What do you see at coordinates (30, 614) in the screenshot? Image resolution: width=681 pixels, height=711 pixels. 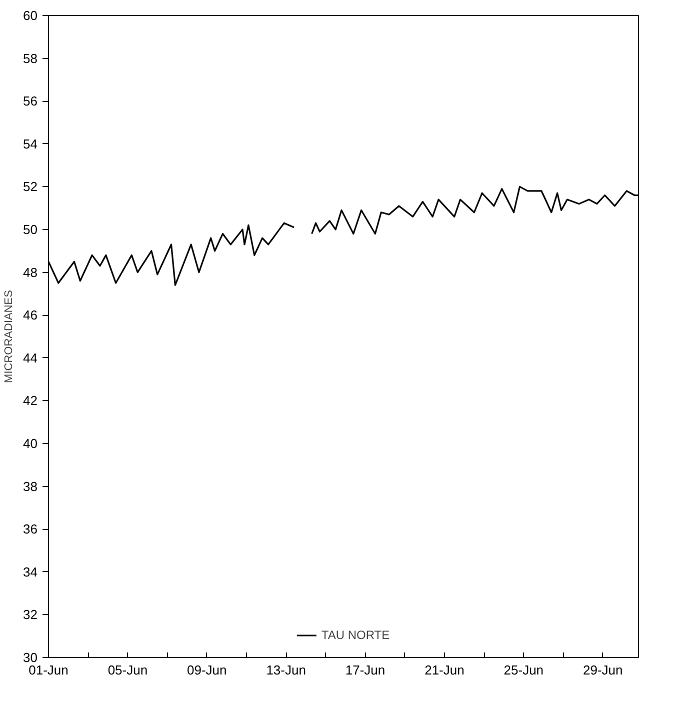 I see `y-tick-label: 32` at bounding box center [30, 614].